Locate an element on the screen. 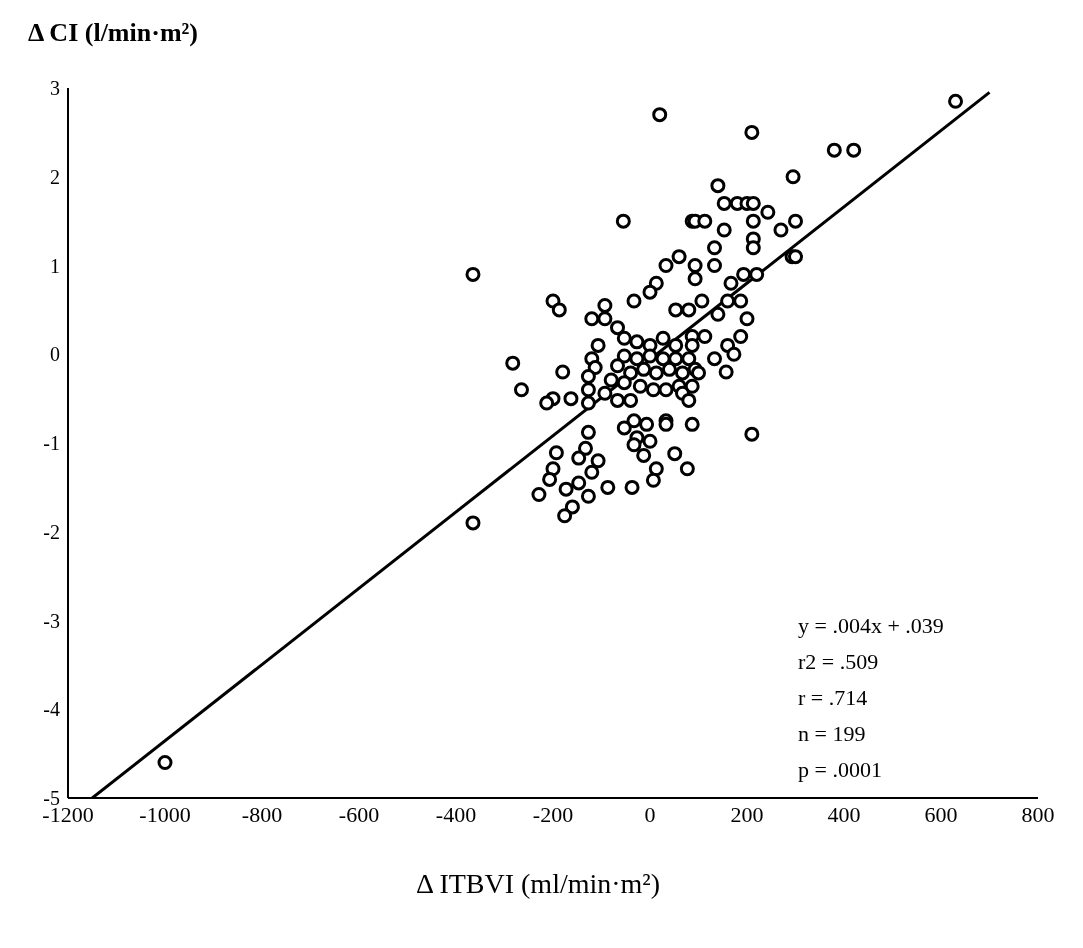 Image resolution: width=1083 pixels, height=948 pixels. x-tick-label: -600 is located at coordinates (359, 814).